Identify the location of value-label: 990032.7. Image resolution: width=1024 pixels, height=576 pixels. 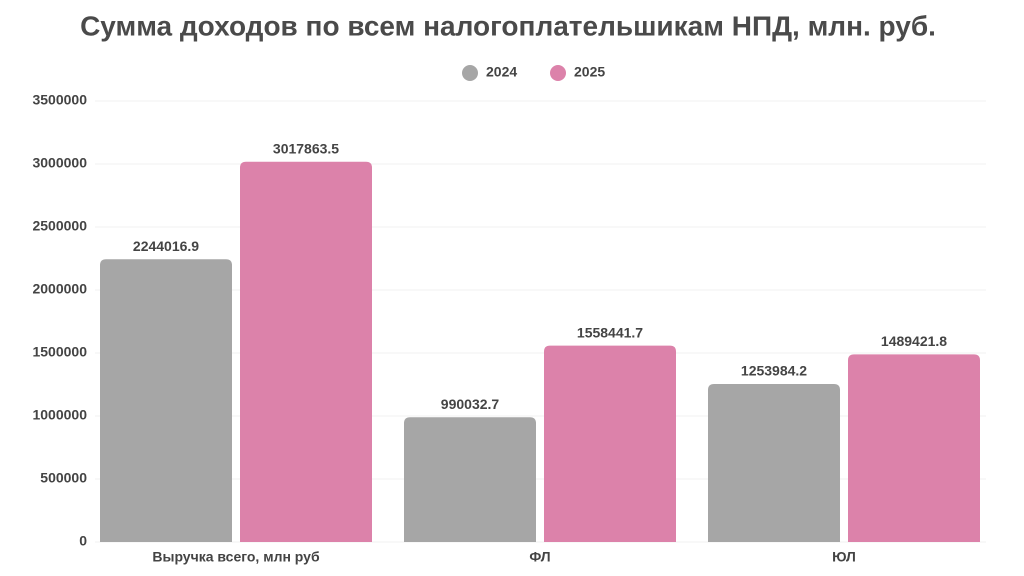
(470, 404).